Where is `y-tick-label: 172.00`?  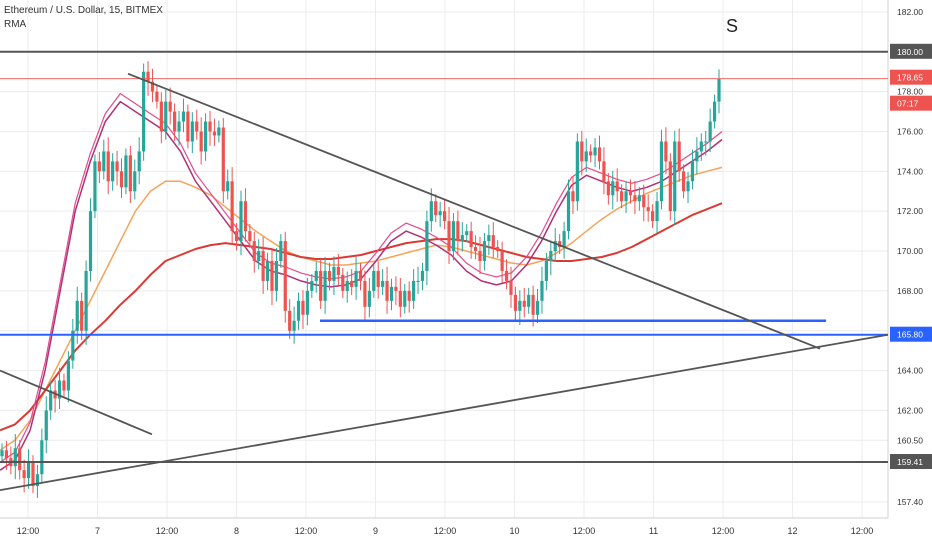 y-tick-label: 172.00 is located at coordinates (910, 211).